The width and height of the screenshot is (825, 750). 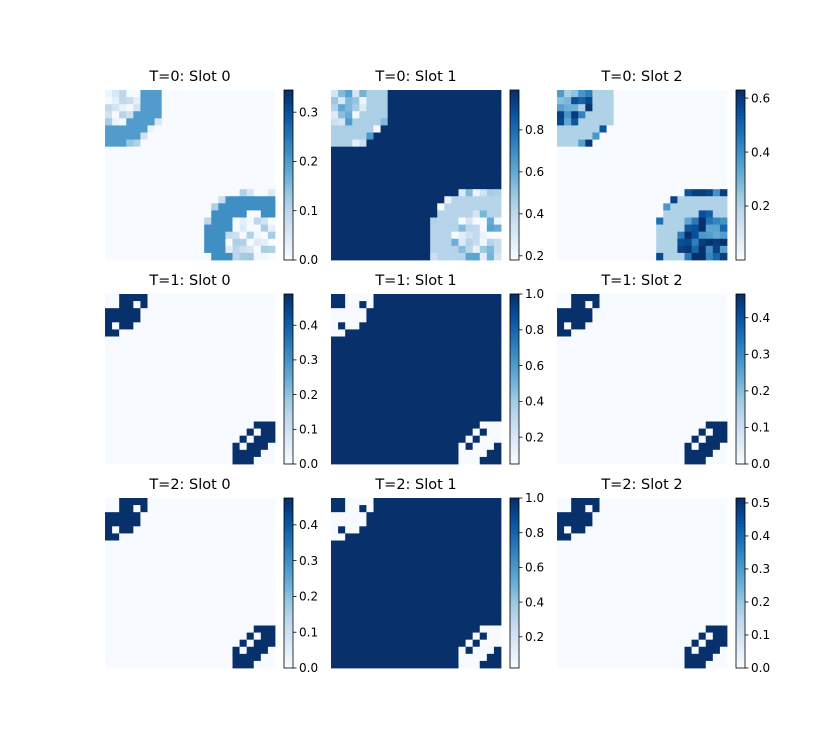 I want to click on heatmap, so click(x=642, y=175).